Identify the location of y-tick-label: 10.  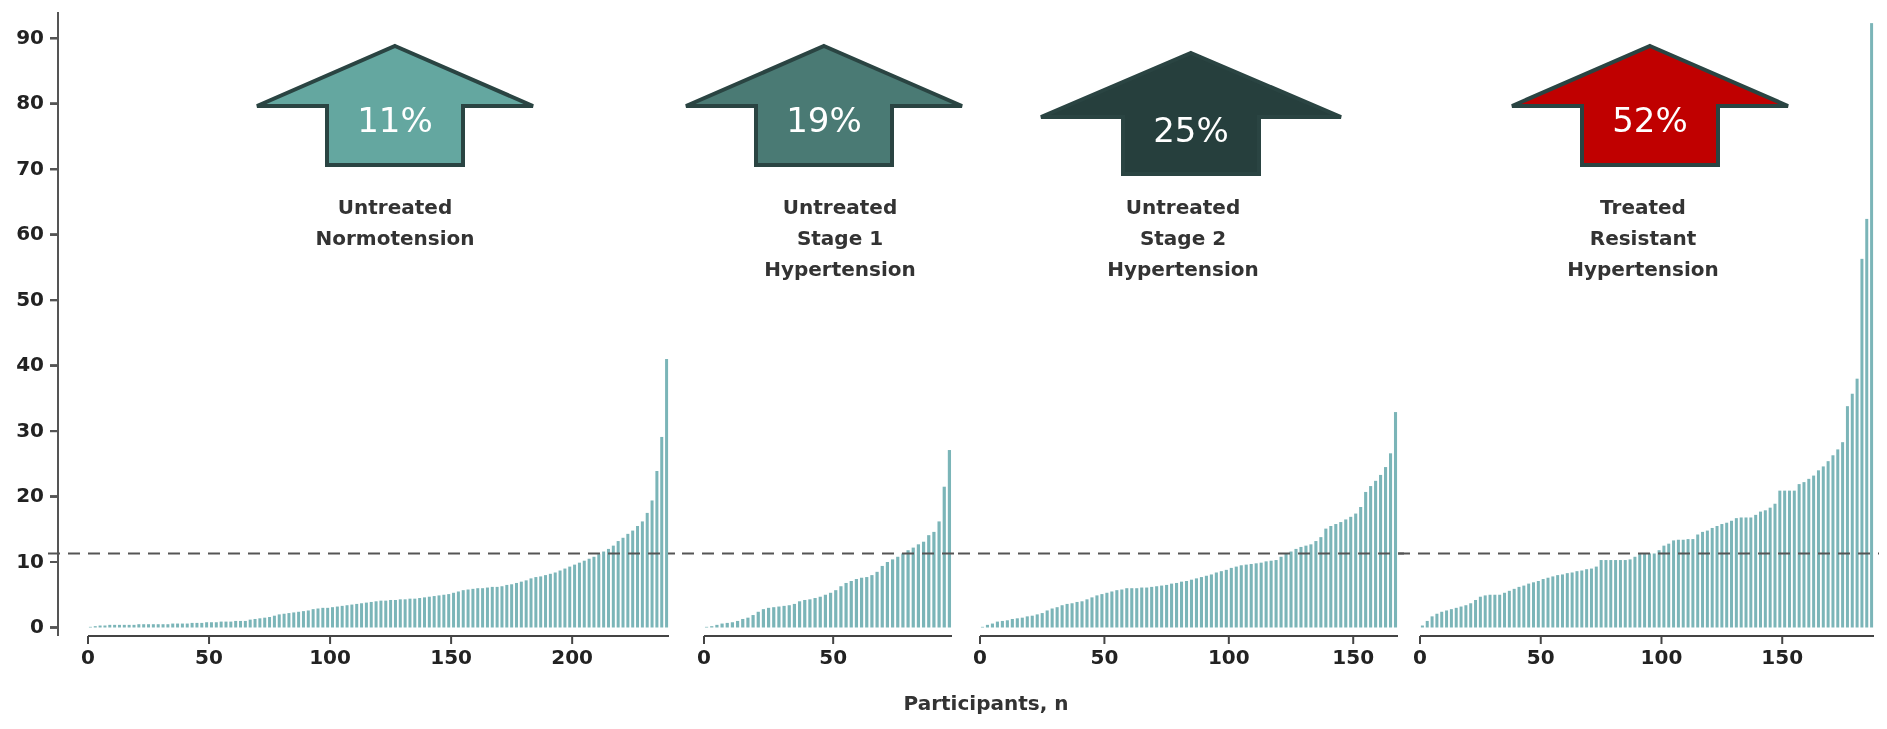
(30, 560).